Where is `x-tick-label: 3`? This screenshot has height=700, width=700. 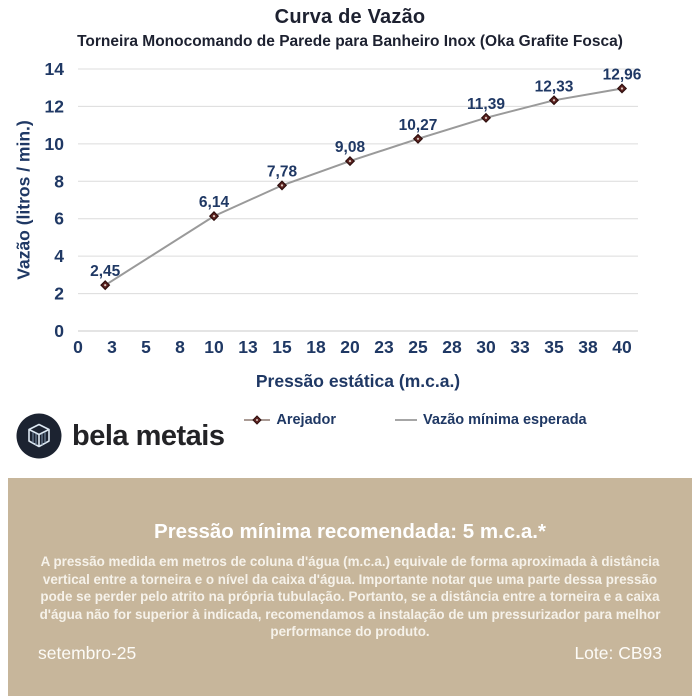 x-tick-label: 3 is located at coordinates (112, 347).